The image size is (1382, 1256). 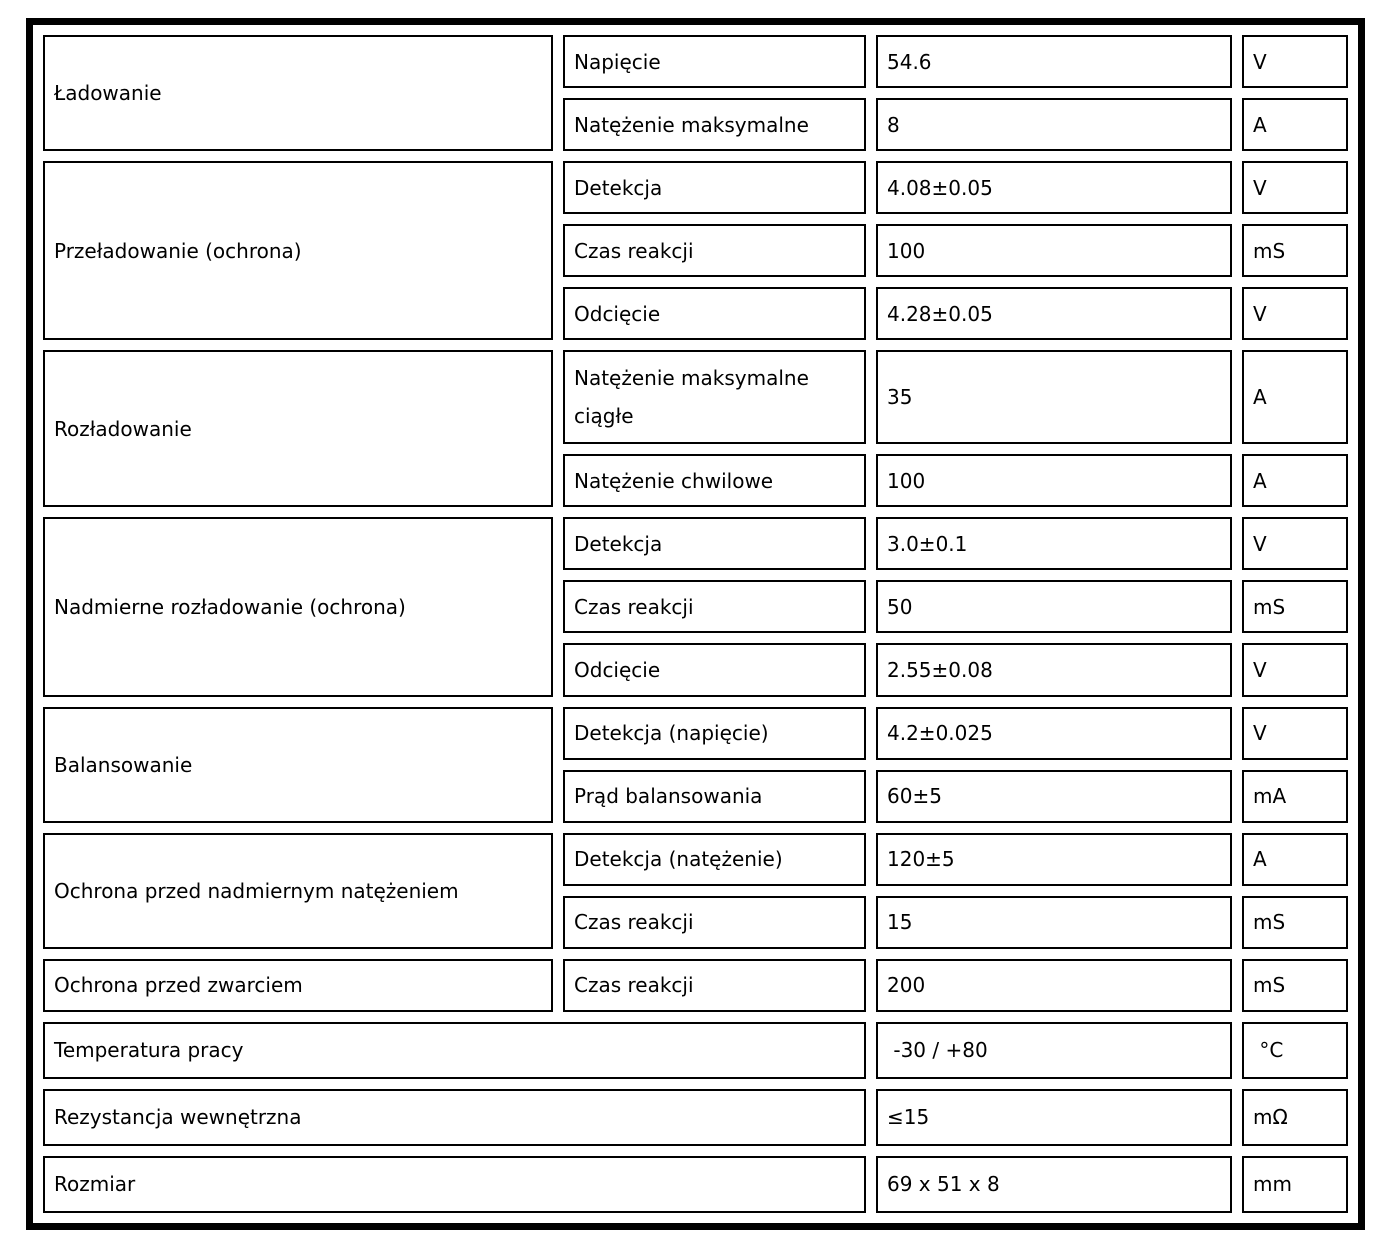 What do you see at coordinates (1054, 985) in the screenshot?
I see `value-cell: 200` at bounding box center [1054, 985].